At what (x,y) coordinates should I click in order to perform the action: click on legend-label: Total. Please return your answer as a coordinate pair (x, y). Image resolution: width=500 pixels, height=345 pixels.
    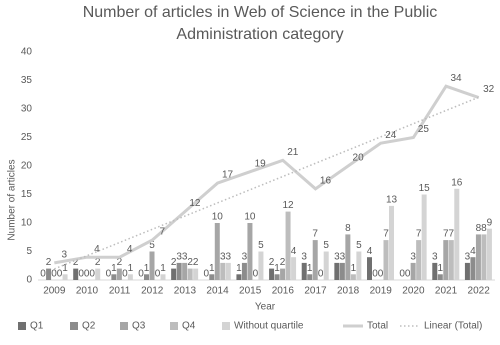
    Looking at the image, I should click on (377, 326).